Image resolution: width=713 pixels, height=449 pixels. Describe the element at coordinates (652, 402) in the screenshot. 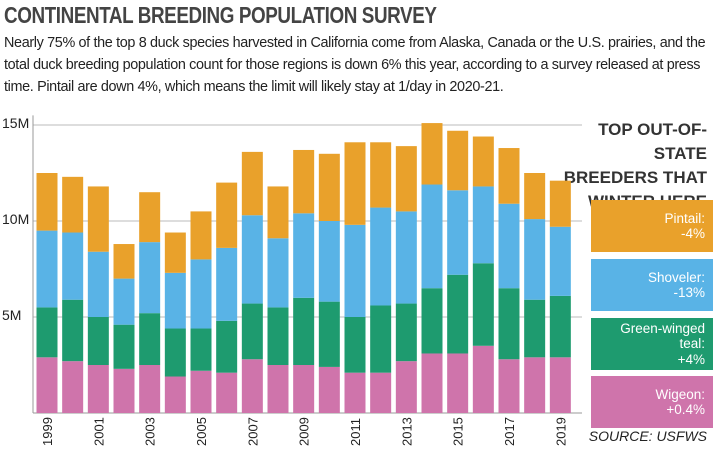

I see `legend-entry: Wigeon: +0.4%` at that location.